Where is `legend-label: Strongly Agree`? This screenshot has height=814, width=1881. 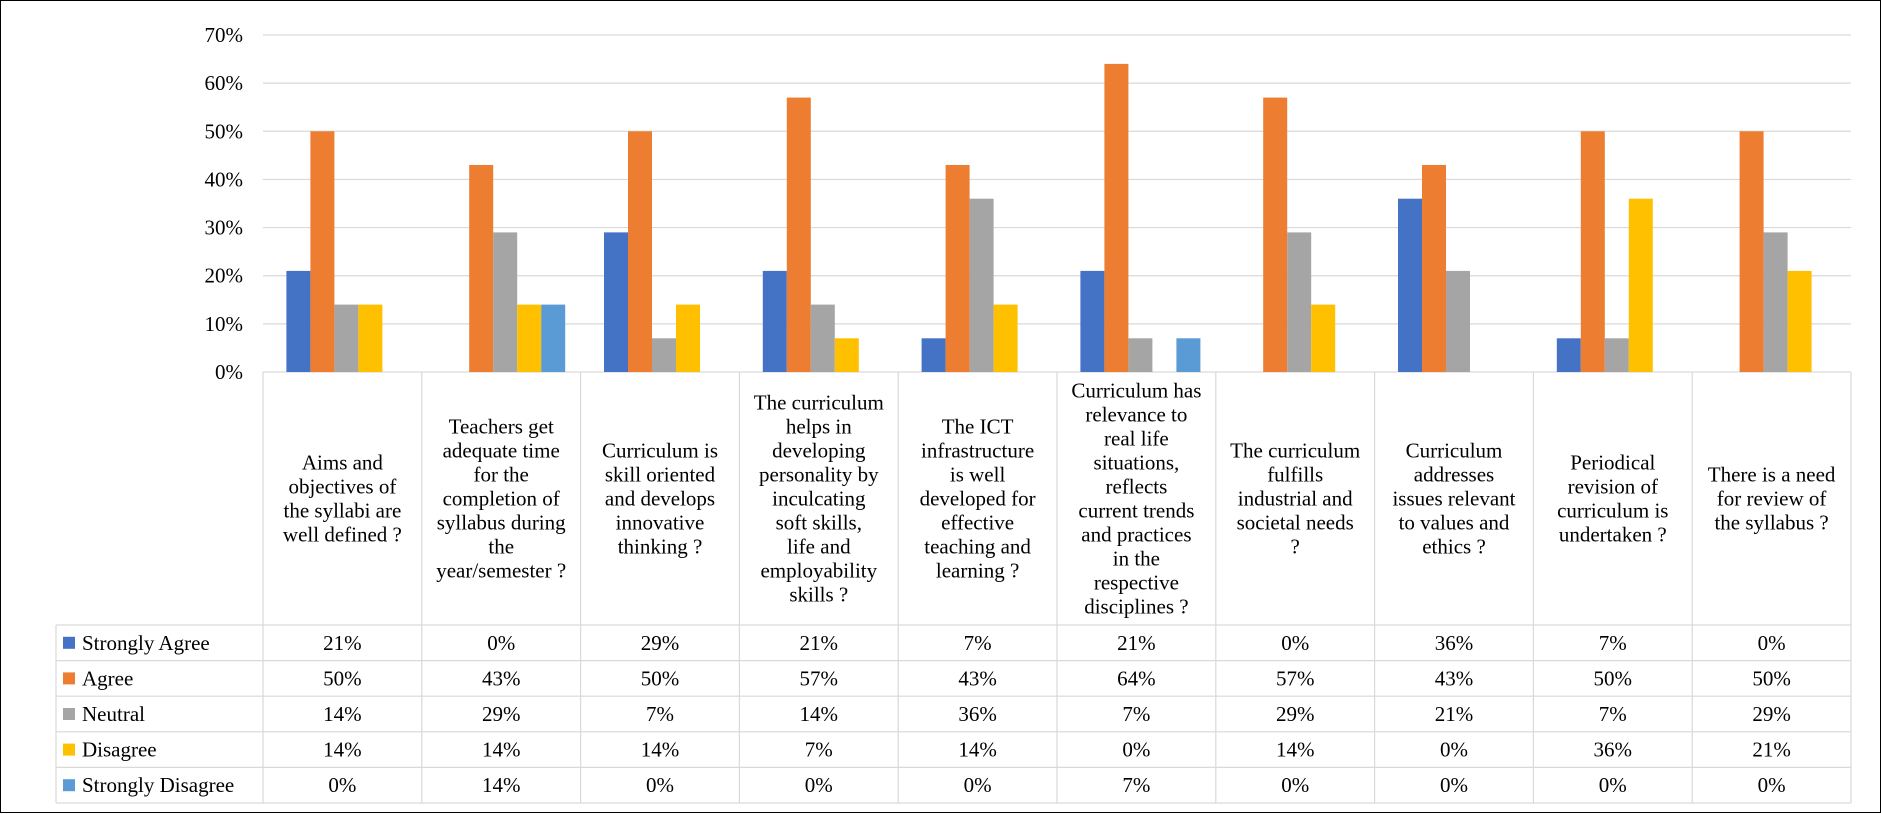 legend-label: Strongly Agree is located at coordinates (146, 643).